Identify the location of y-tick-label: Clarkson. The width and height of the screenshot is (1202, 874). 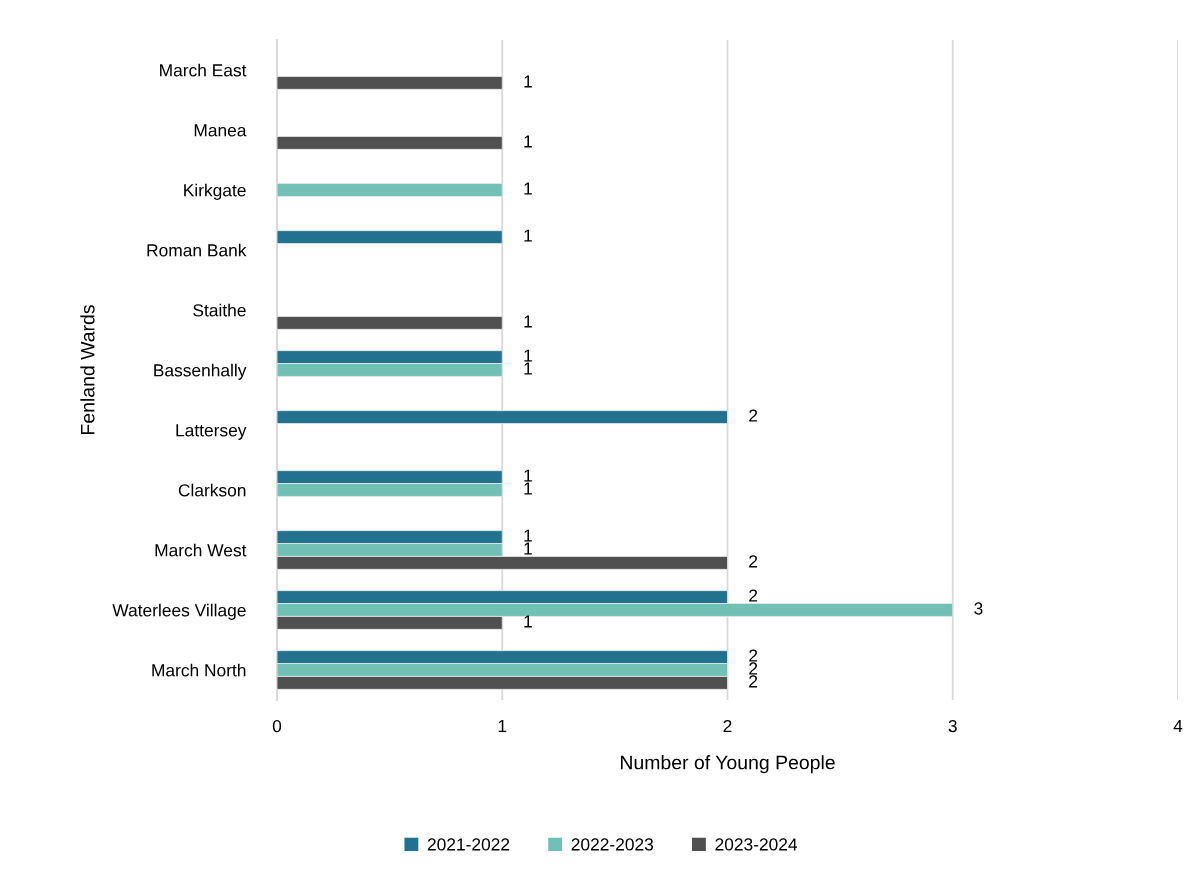
(212, 490).